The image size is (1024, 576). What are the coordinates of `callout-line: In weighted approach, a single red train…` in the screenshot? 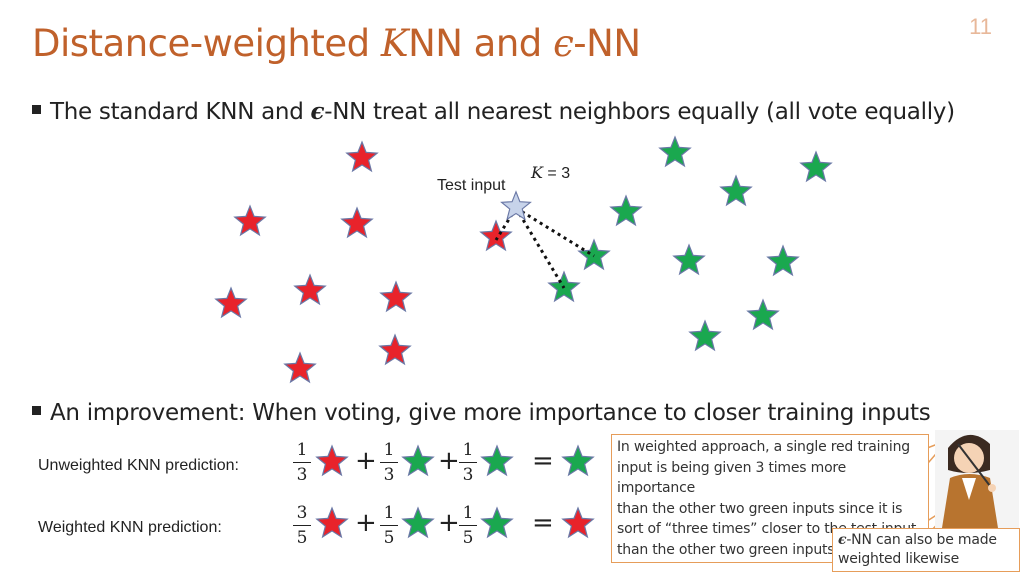 It's located at (763, 447).